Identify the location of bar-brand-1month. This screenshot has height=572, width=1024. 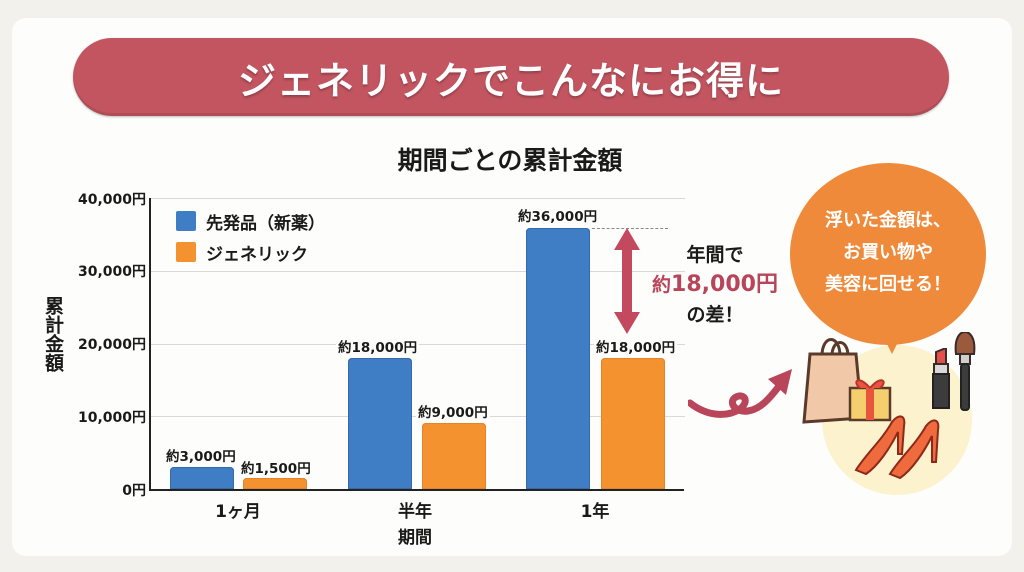
(202, 478).